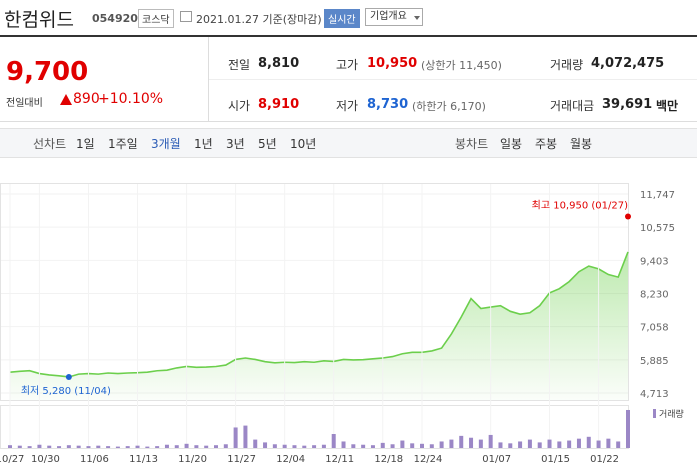  Describe the element at coordinates (654, 361) in the screenshot. I see `y-tick-label: 5,885` at that location.